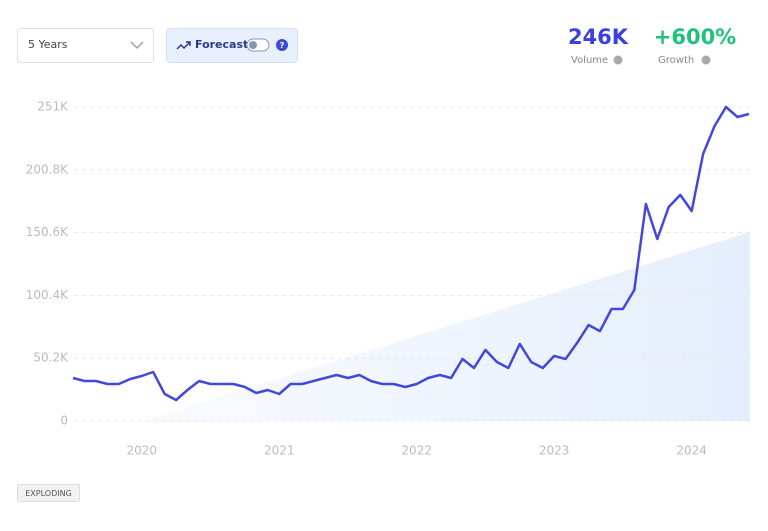 This screenshot has height=531, width=768. I want to click on chevron, so click(137, 45).